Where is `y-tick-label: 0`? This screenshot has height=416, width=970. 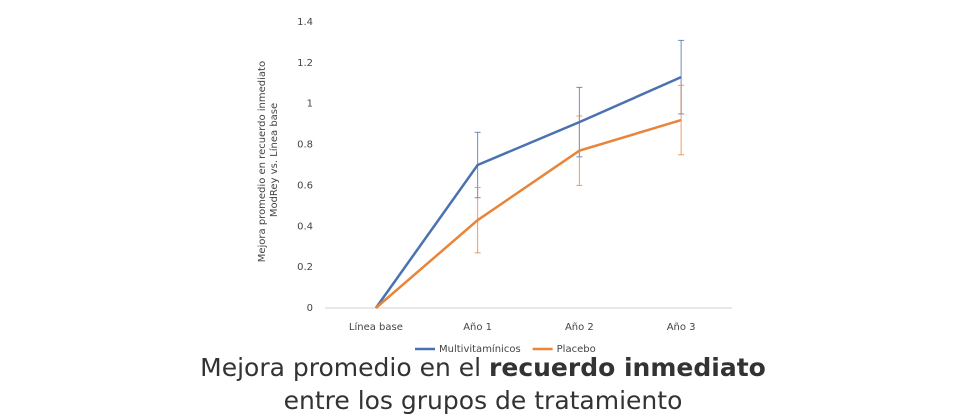 y-tick-label: 0 is located at coordinates (310, 308).